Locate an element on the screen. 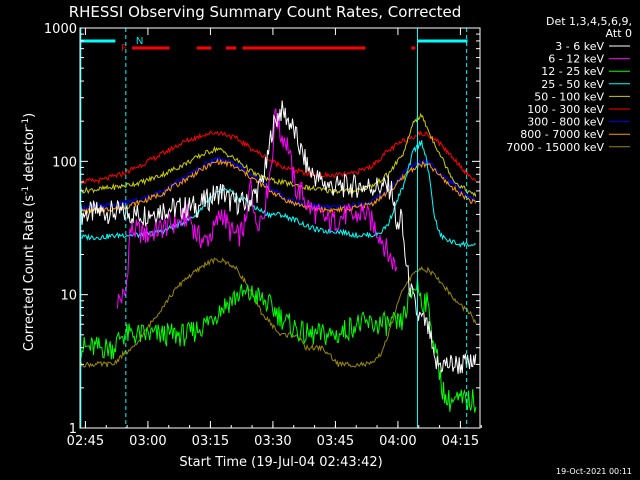 The image size is (640, 480). y-tick-label-1: 10 is located at coordinates (68, 296).